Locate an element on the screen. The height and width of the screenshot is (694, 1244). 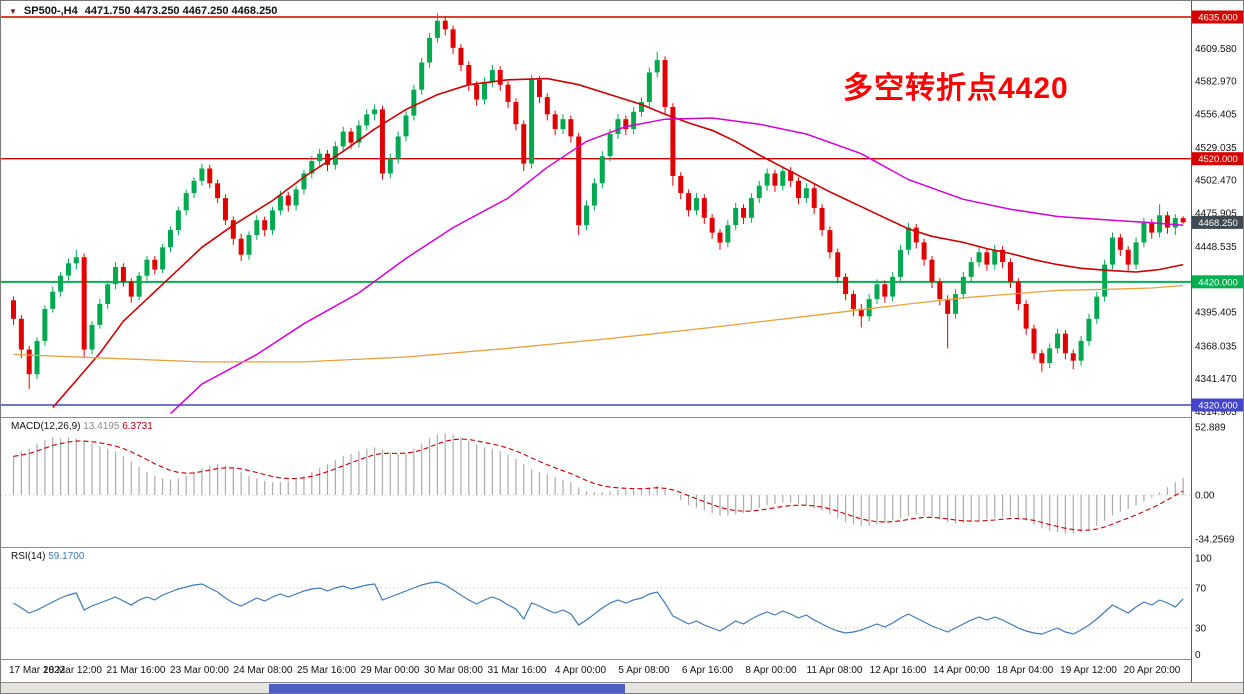
current-price-tag is located at coordinates (1217, 222).